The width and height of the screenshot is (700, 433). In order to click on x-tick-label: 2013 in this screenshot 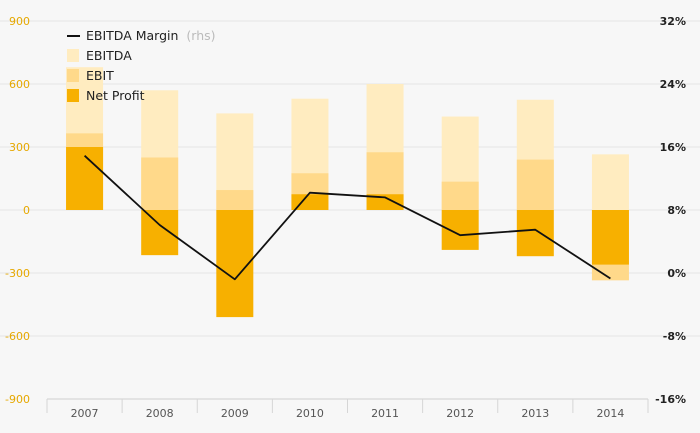, I will do `click(535, 413)`.